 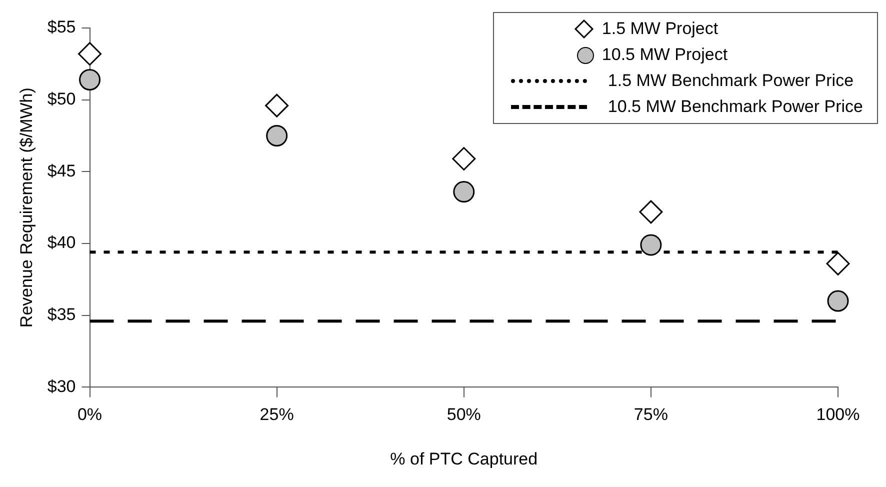 I want to click on x-tick-label: 75%, so click(x=651, y=414).